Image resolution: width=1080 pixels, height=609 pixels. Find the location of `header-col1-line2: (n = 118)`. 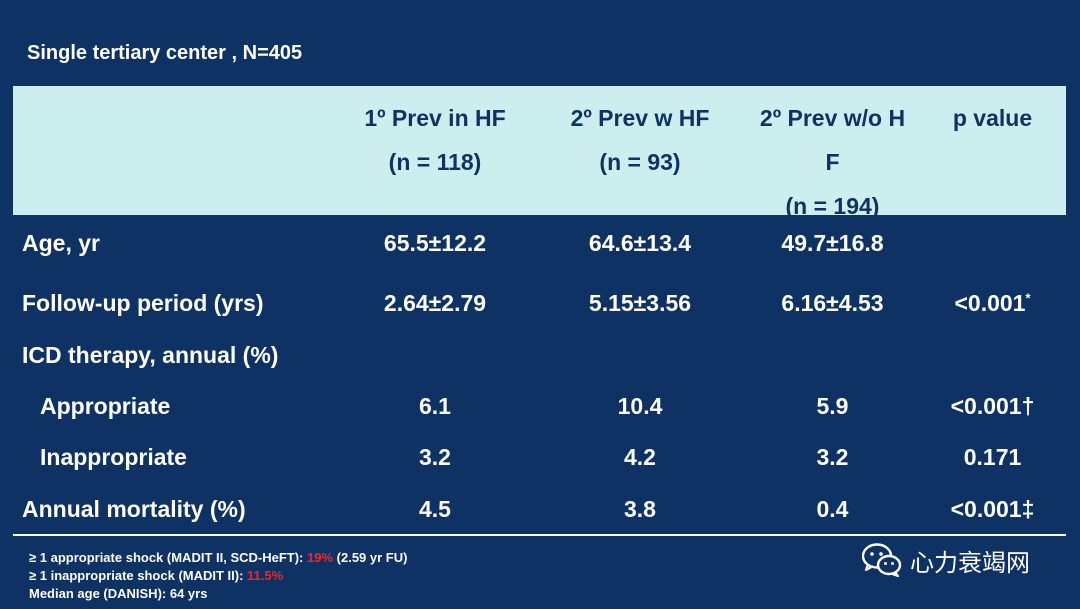

header-col1-line2: (n = 118) is located at coordinates (435, 162).